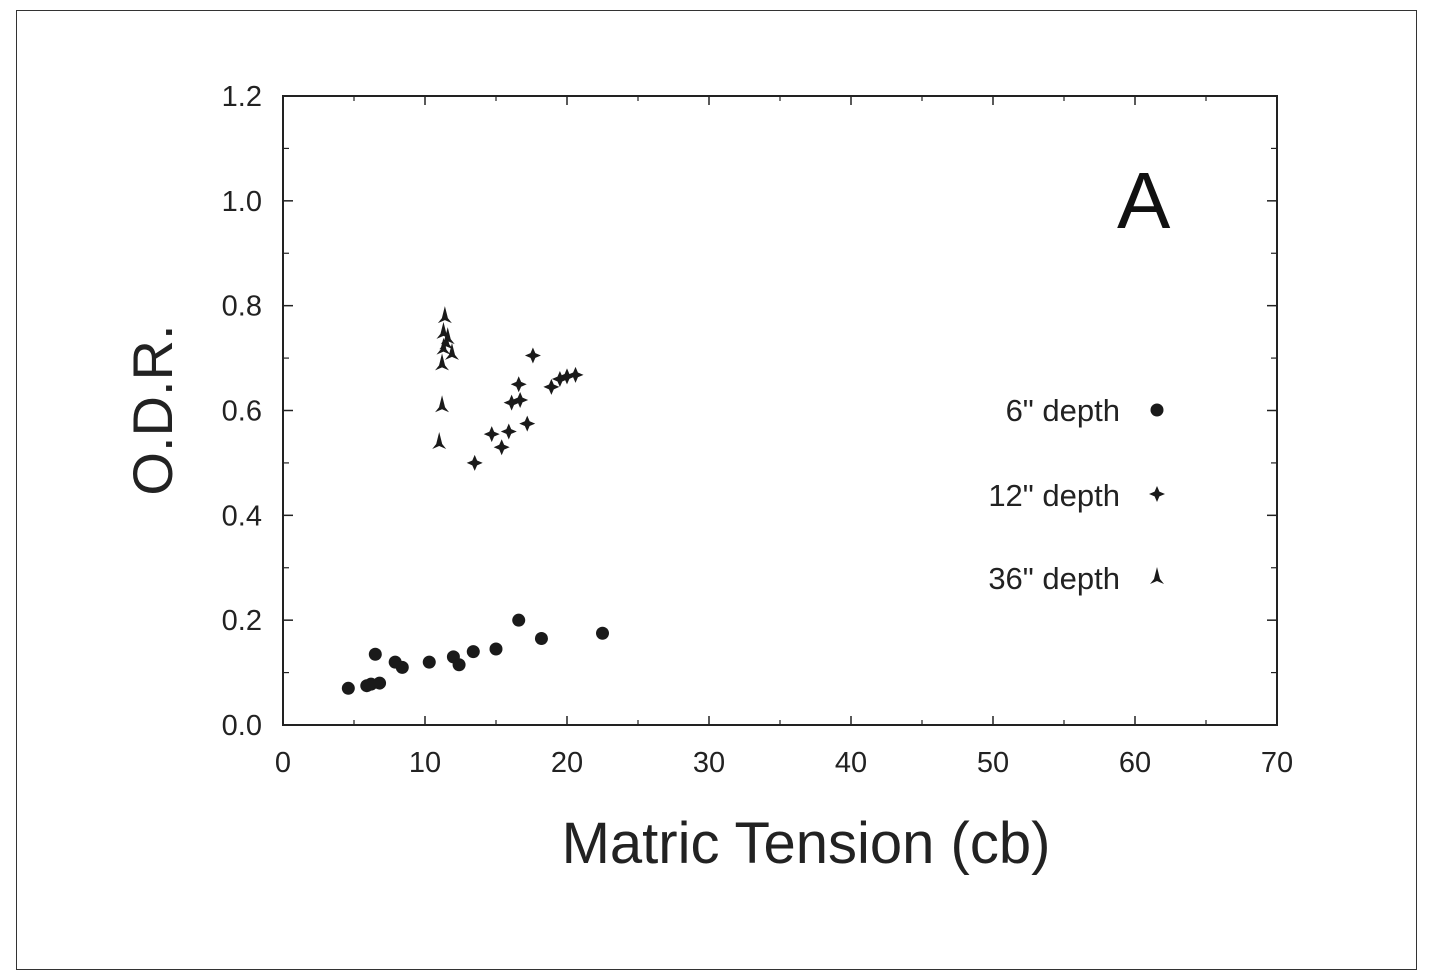 The width and height of the screenshot is (1430, 970). What do you see at coordinates (242, 307) in the screenshot?
I see `y-tick-label: 0.8` at bounding box center [242, 307].